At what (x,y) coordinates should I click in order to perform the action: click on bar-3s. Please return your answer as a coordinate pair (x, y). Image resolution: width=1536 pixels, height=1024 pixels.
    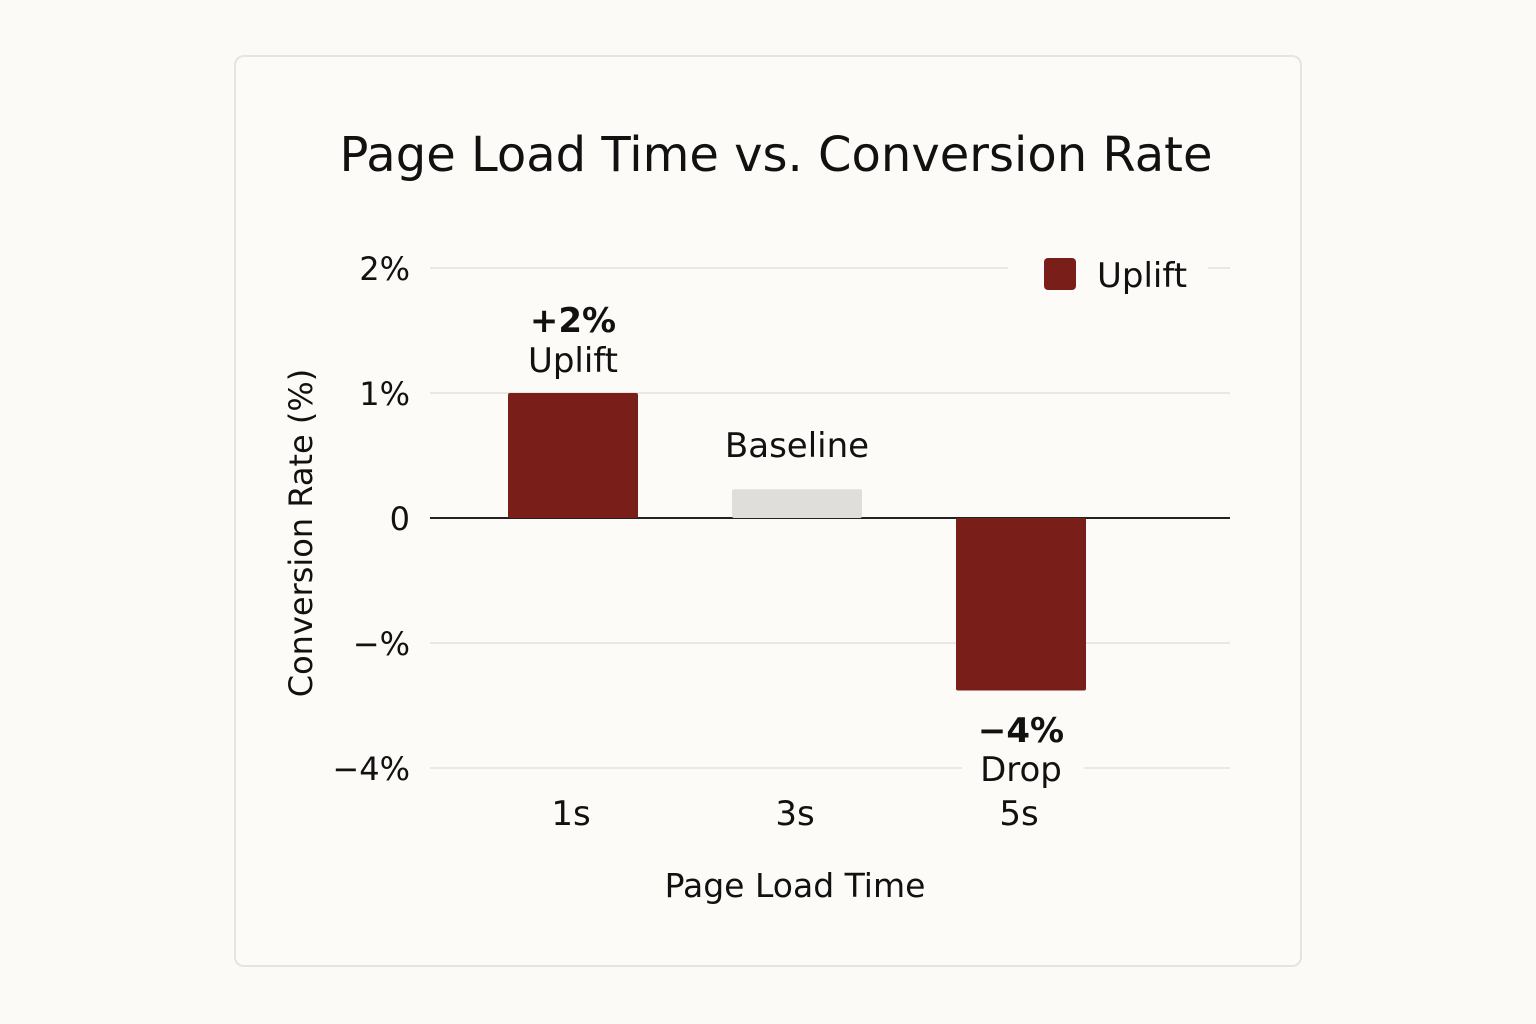
    Looking at the image, I should click on (797, 503).